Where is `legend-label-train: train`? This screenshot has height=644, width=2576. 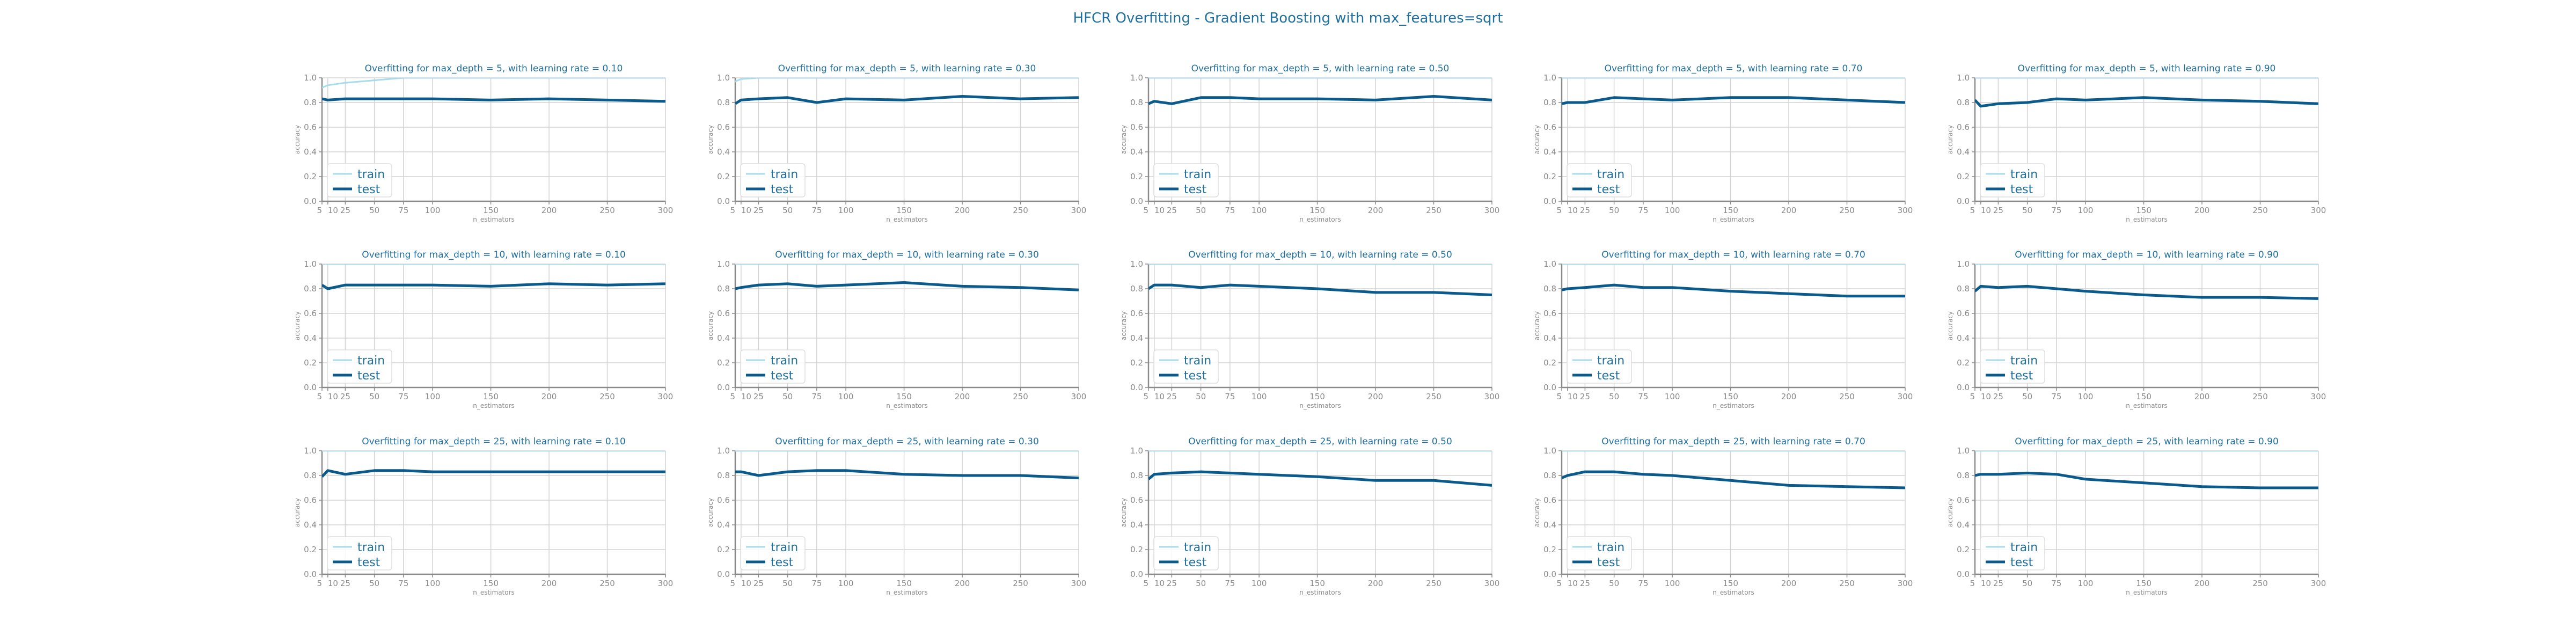
legend-label-train: train is located at coordinates (784, 361).